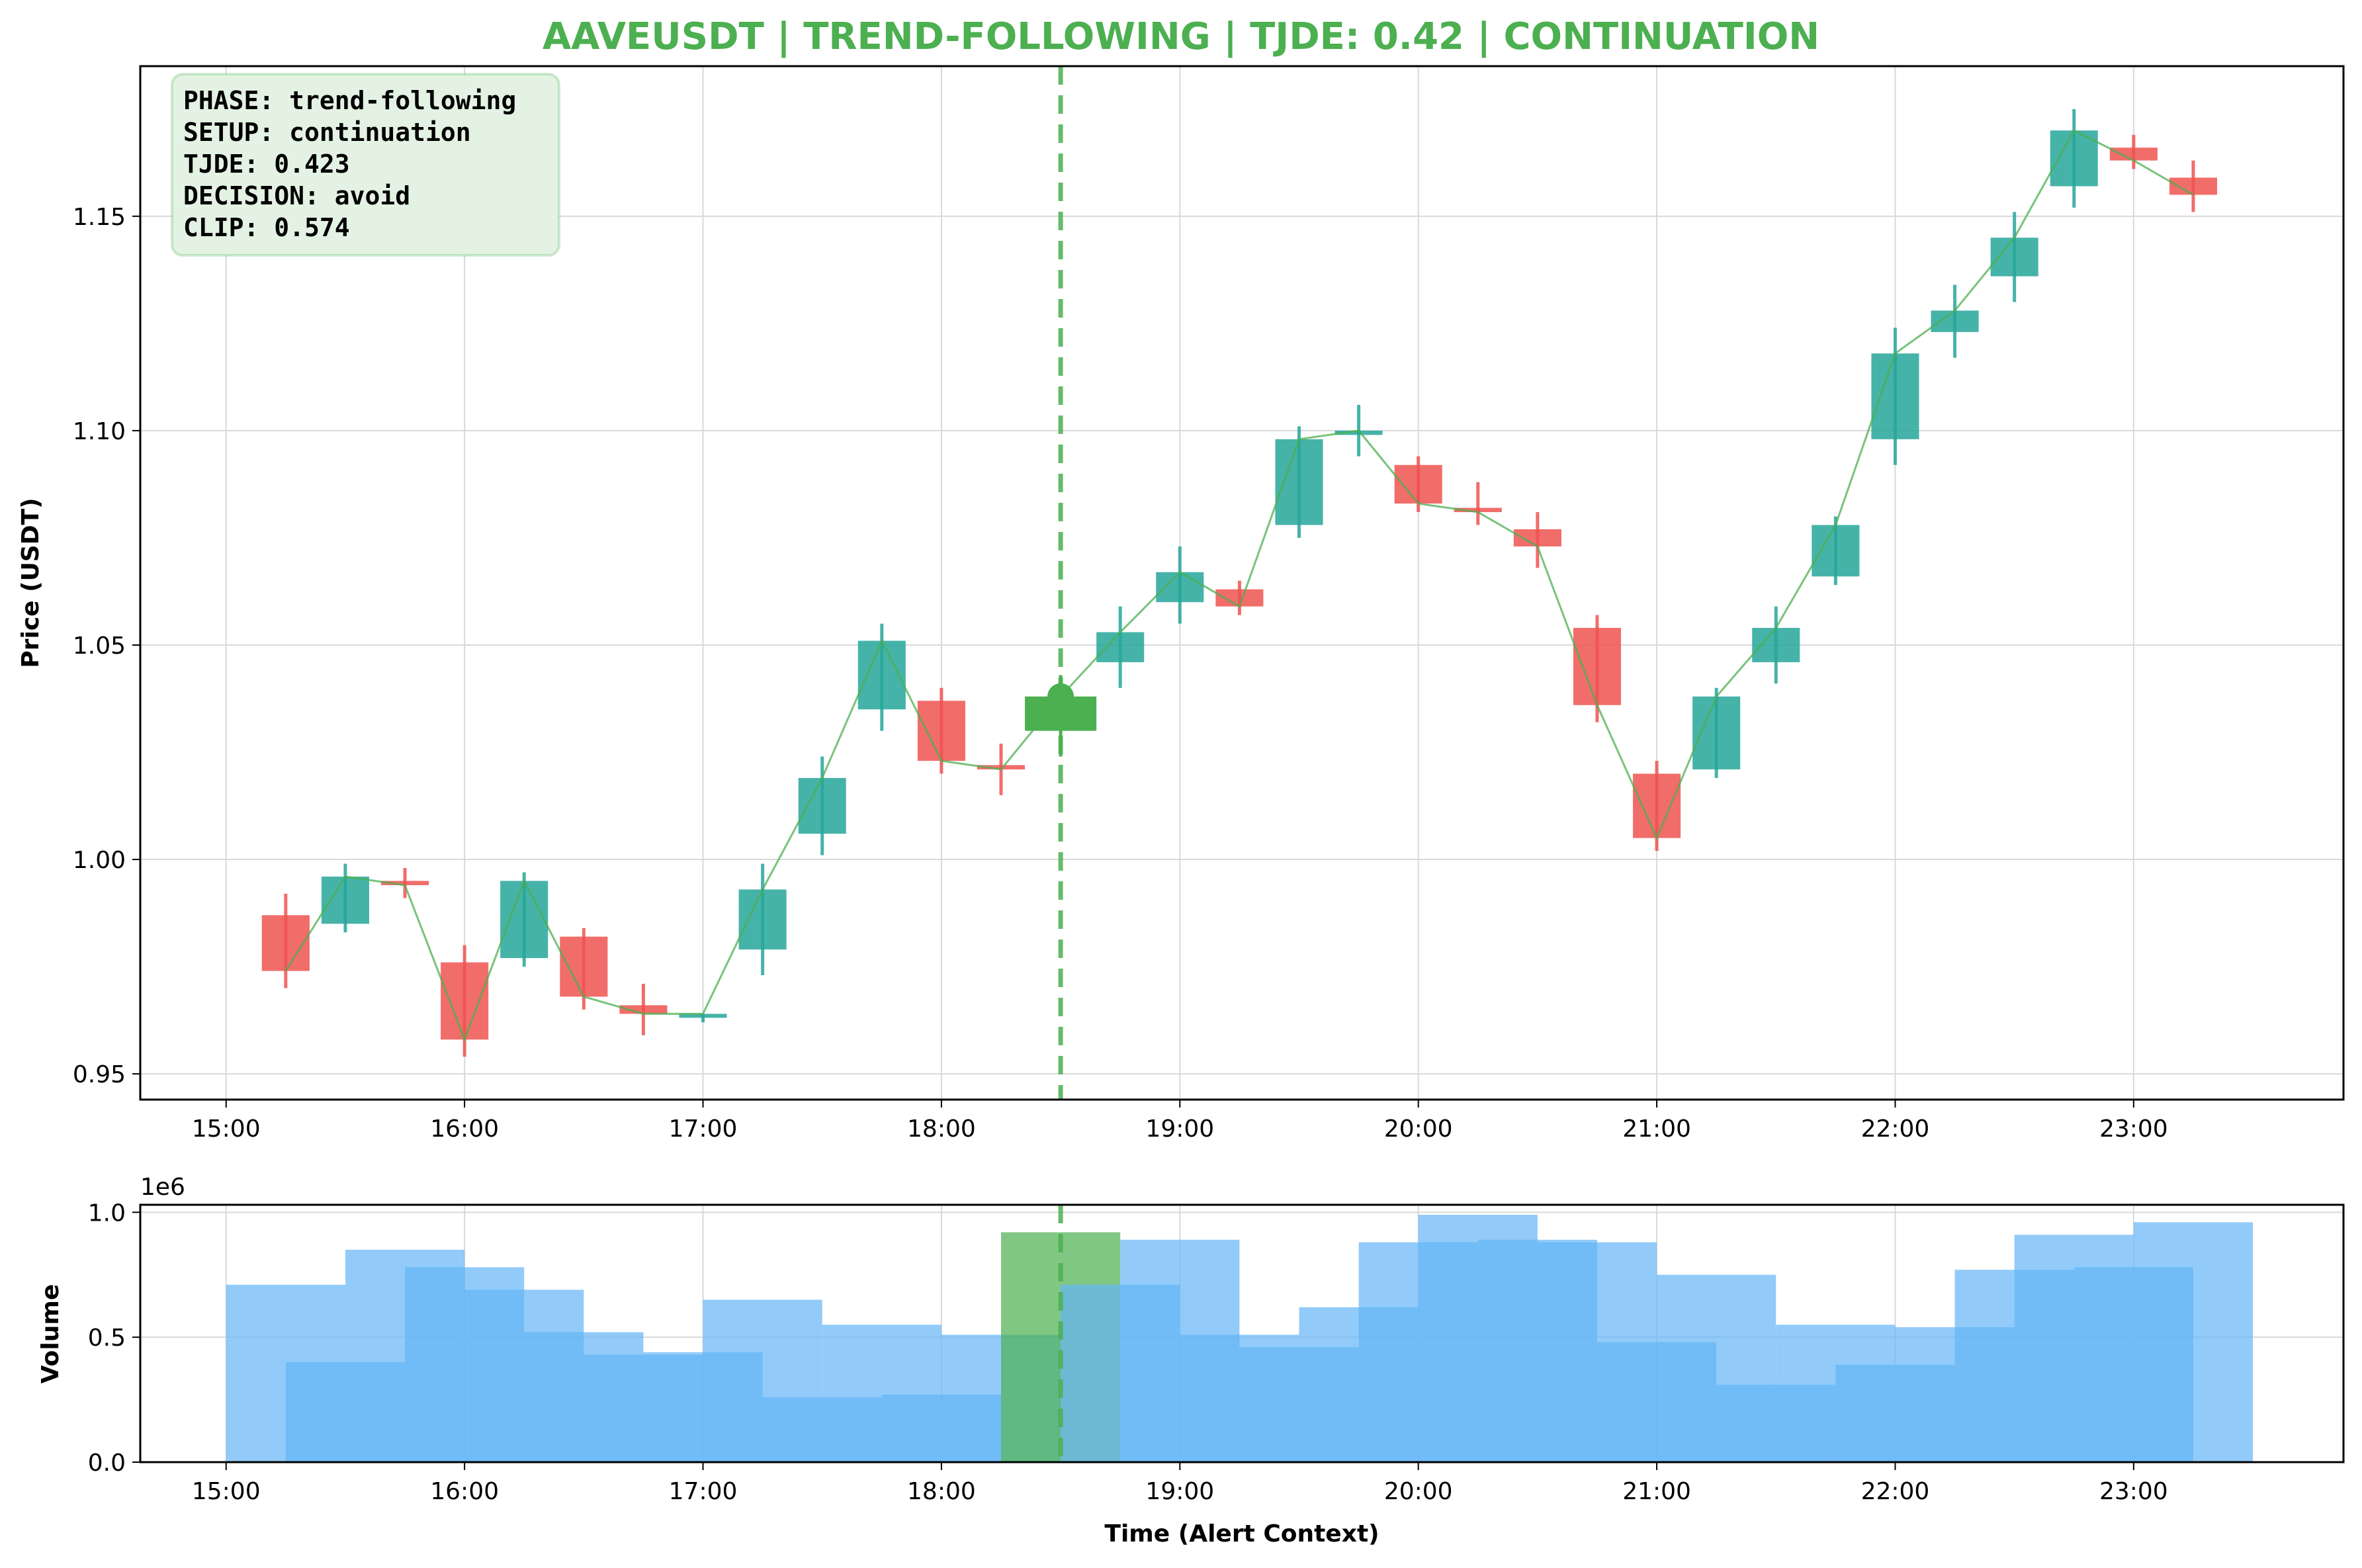 This screenshot has width=2362, height=1568. Describe the element at coordinates (1895, 1492) in the screenshot. I see `time-tick-label: 22:00` at that location.